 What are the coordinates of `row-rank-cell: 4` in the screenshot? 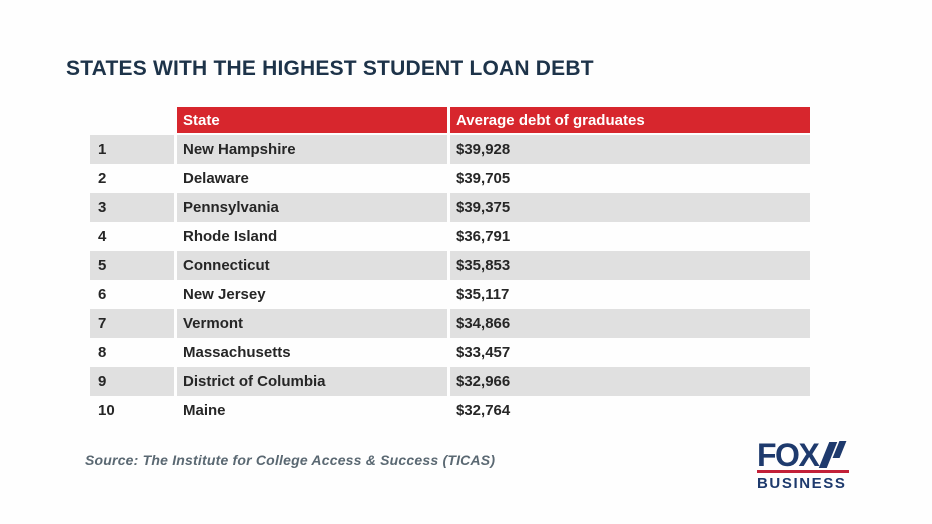 It's located at (102, 236).